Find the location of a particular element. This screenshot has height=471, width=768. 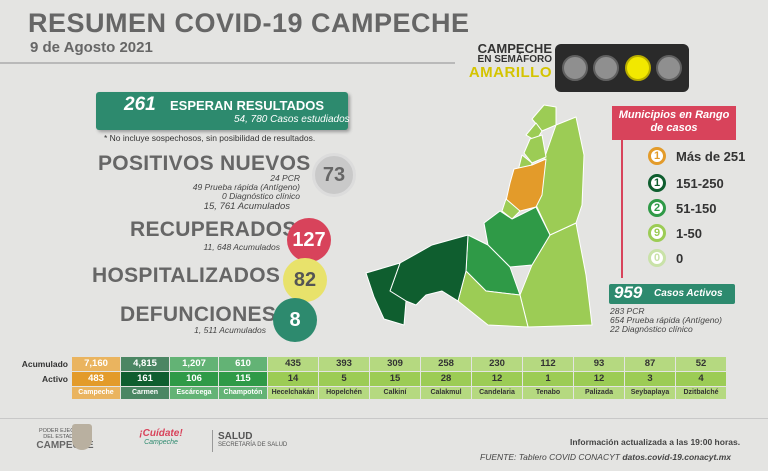

positivos-value: 73 is located at coordinates (334, 174).